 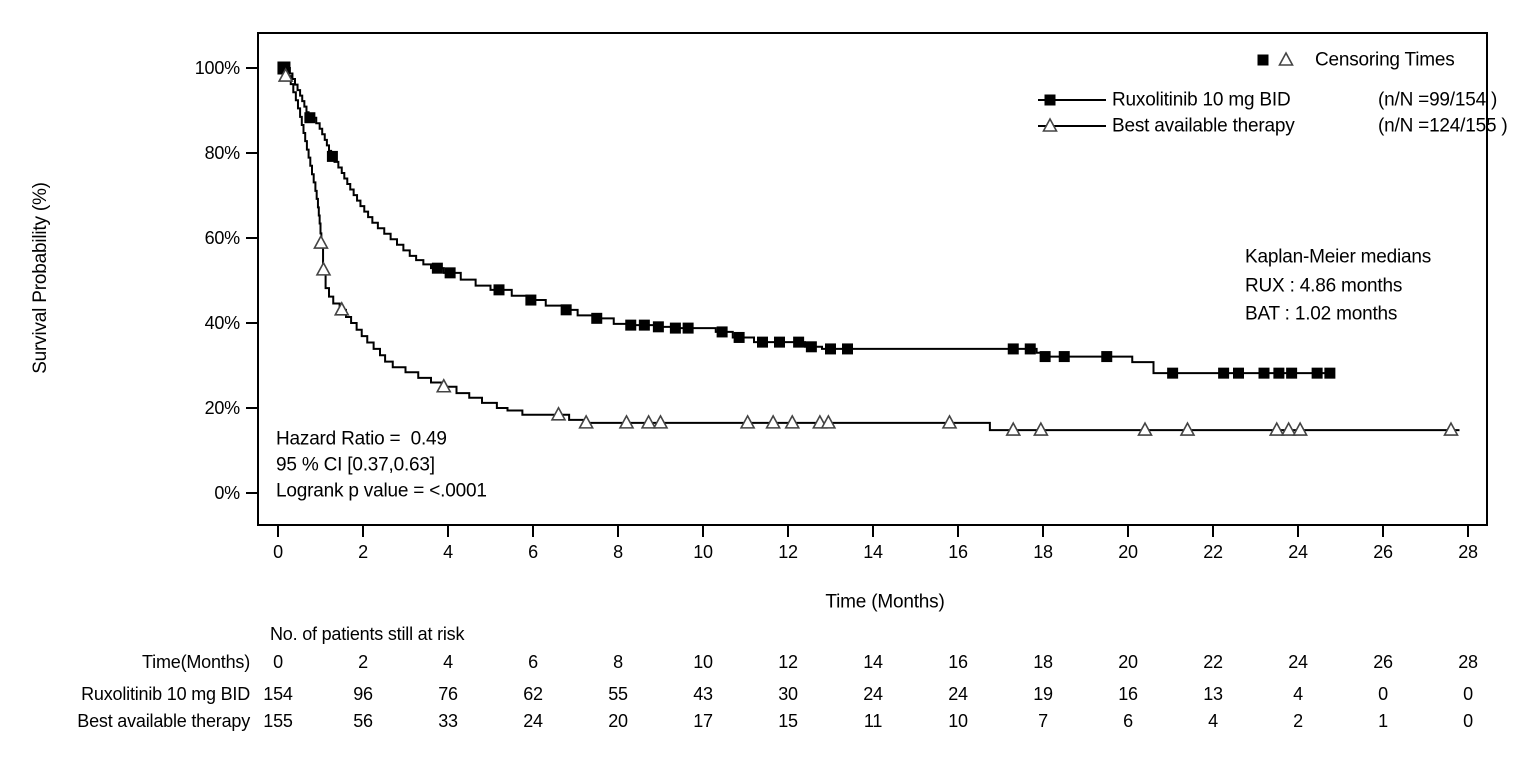 I want to click on risk-time-value: 22, so click(x=1213, y=662).